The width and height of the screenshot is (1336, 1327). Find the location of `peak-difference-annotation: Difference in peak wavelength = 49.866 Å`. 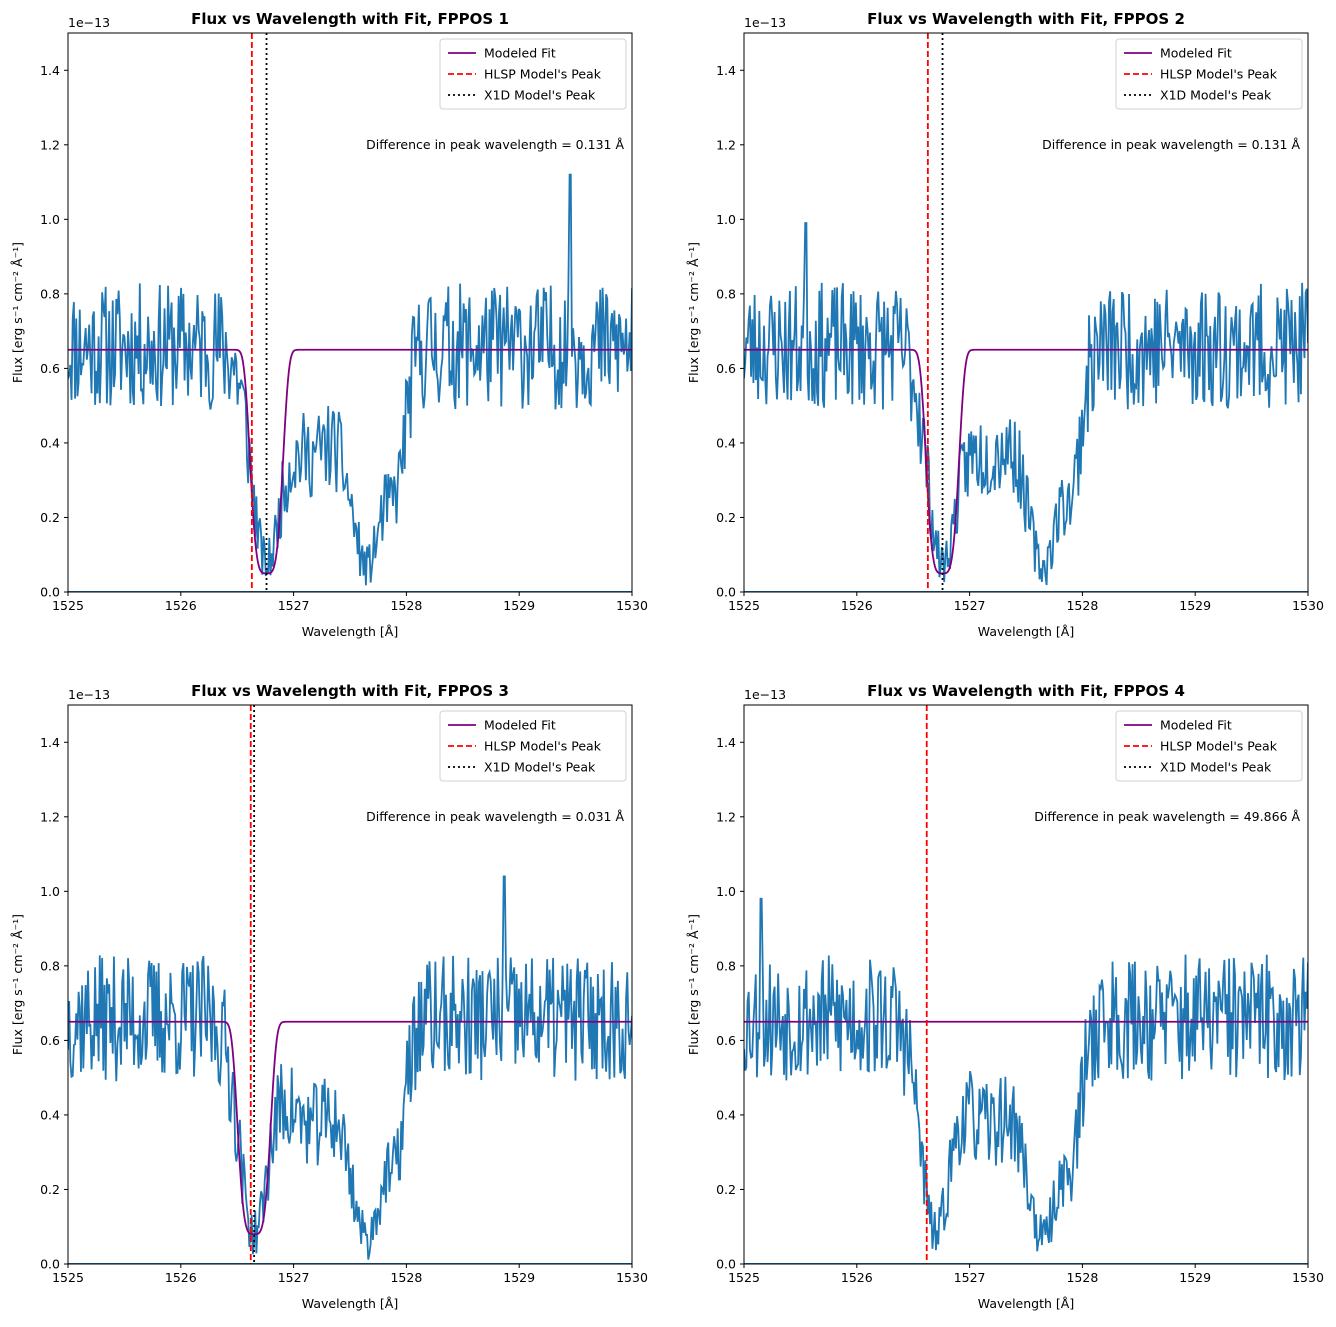

peak-difference-annotation: Difference in peak wavelength = 49.866 Å is located at coordinates (1167, 816).